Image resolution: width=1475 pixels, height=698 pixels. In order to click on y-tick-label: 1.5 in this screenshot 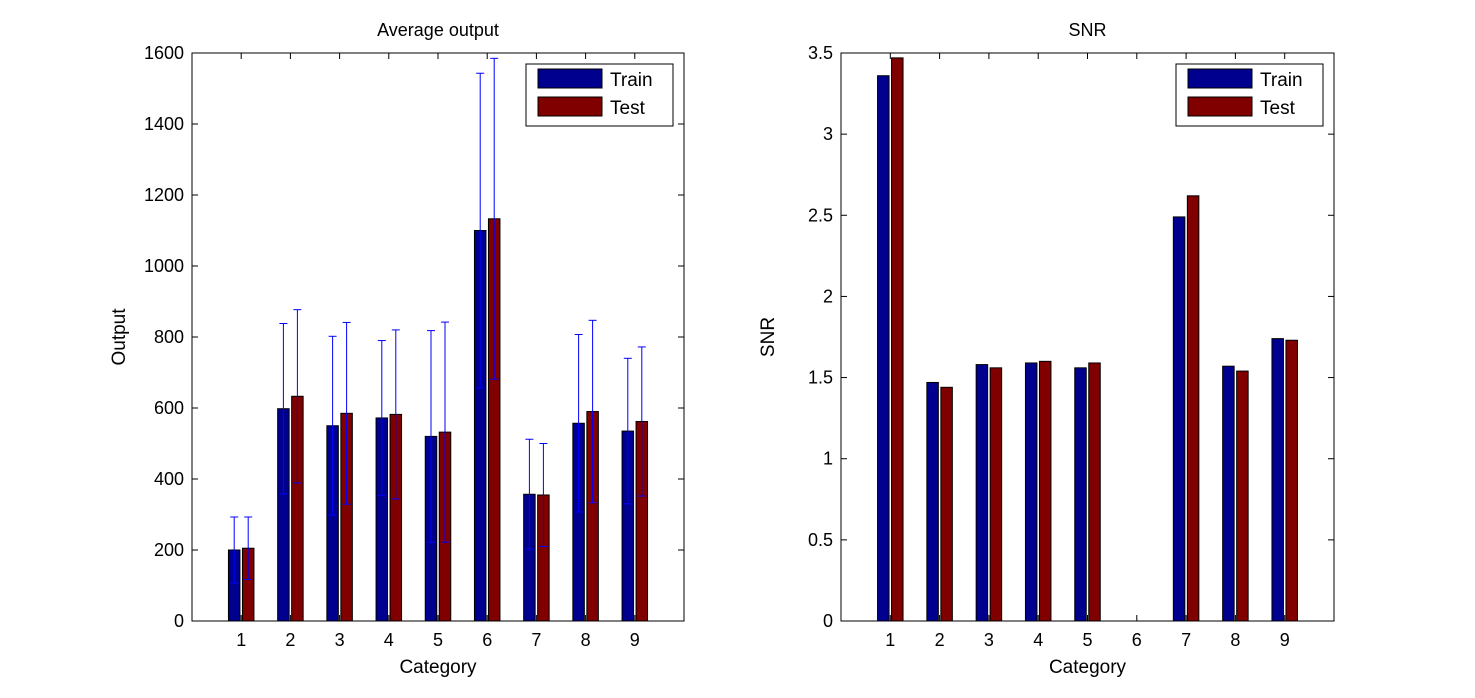, I will do `click(820, 378)`.